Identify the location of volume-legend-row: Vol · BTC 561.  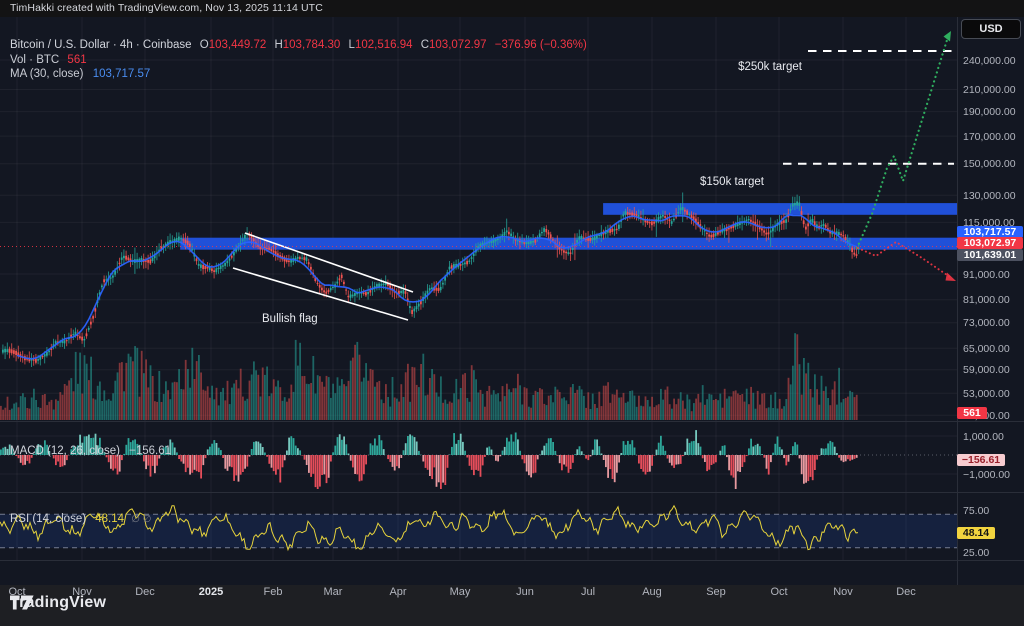
(48, 60).